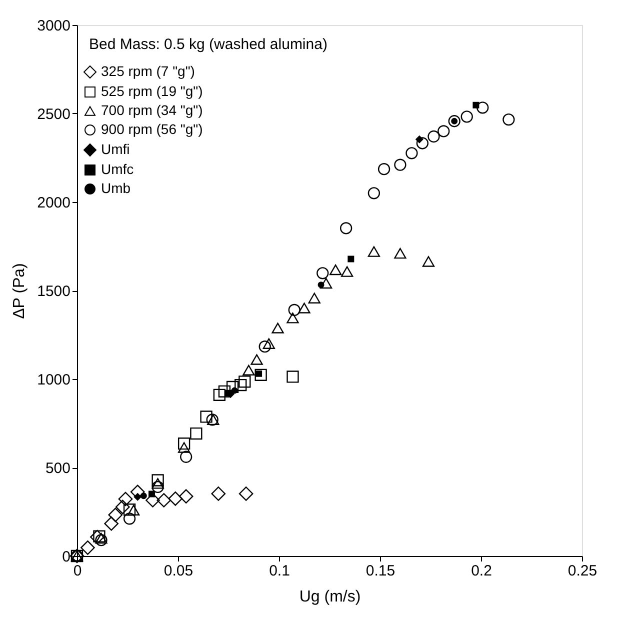  What do you see at coordinates (115, 149) in the screenshot?
I see `legend-label: Umfi` at bounding box center [115, 149].